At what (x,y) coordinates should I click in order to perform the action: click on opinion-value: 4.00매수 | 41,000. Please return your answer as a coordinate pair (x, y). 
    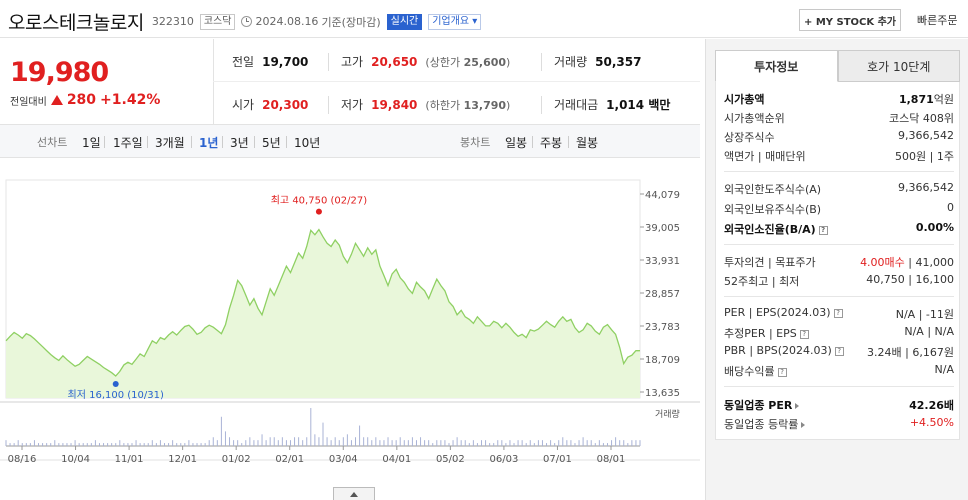
    Looking at the image, I should click on (907, 262).